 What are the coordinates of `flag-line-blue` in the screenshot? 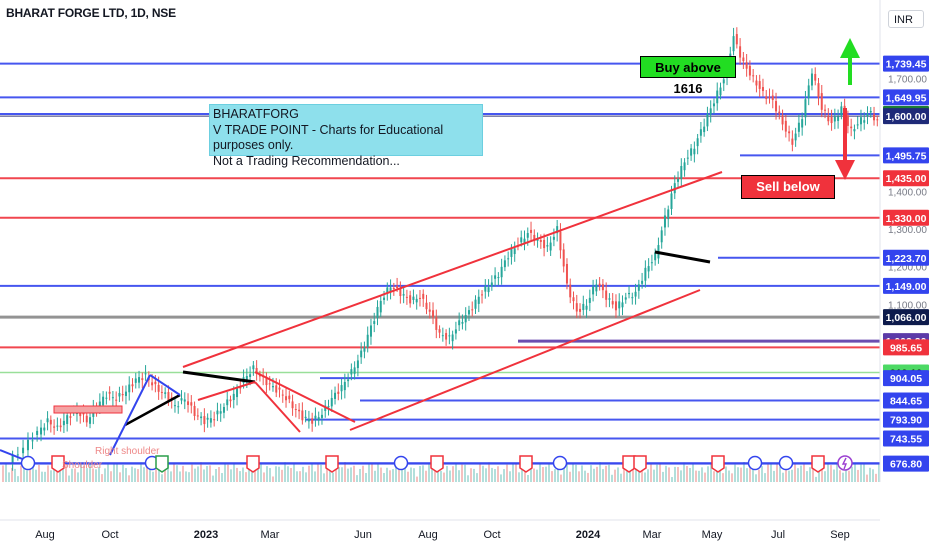 It's located at (130, 415).